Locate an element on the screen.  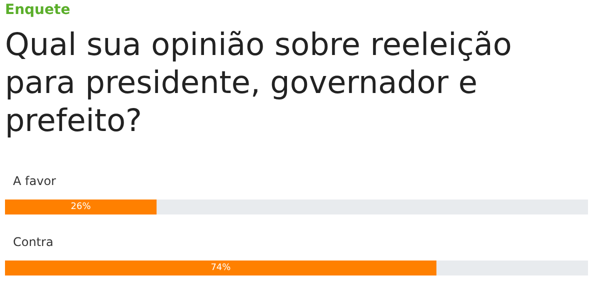
data-label: 26% is located at coordinates (81, 207).